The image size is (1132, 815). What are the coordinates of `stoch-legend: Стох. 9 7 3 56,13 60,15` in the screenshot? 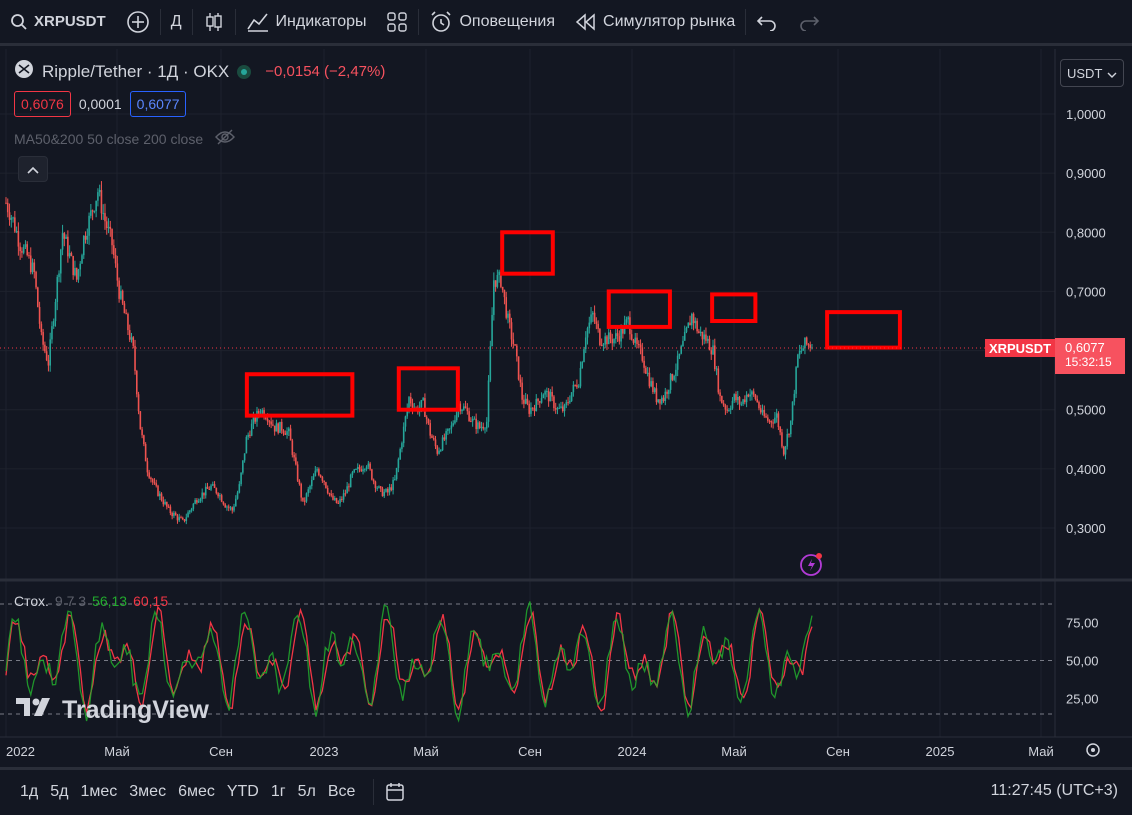 It's located at (91, 601).